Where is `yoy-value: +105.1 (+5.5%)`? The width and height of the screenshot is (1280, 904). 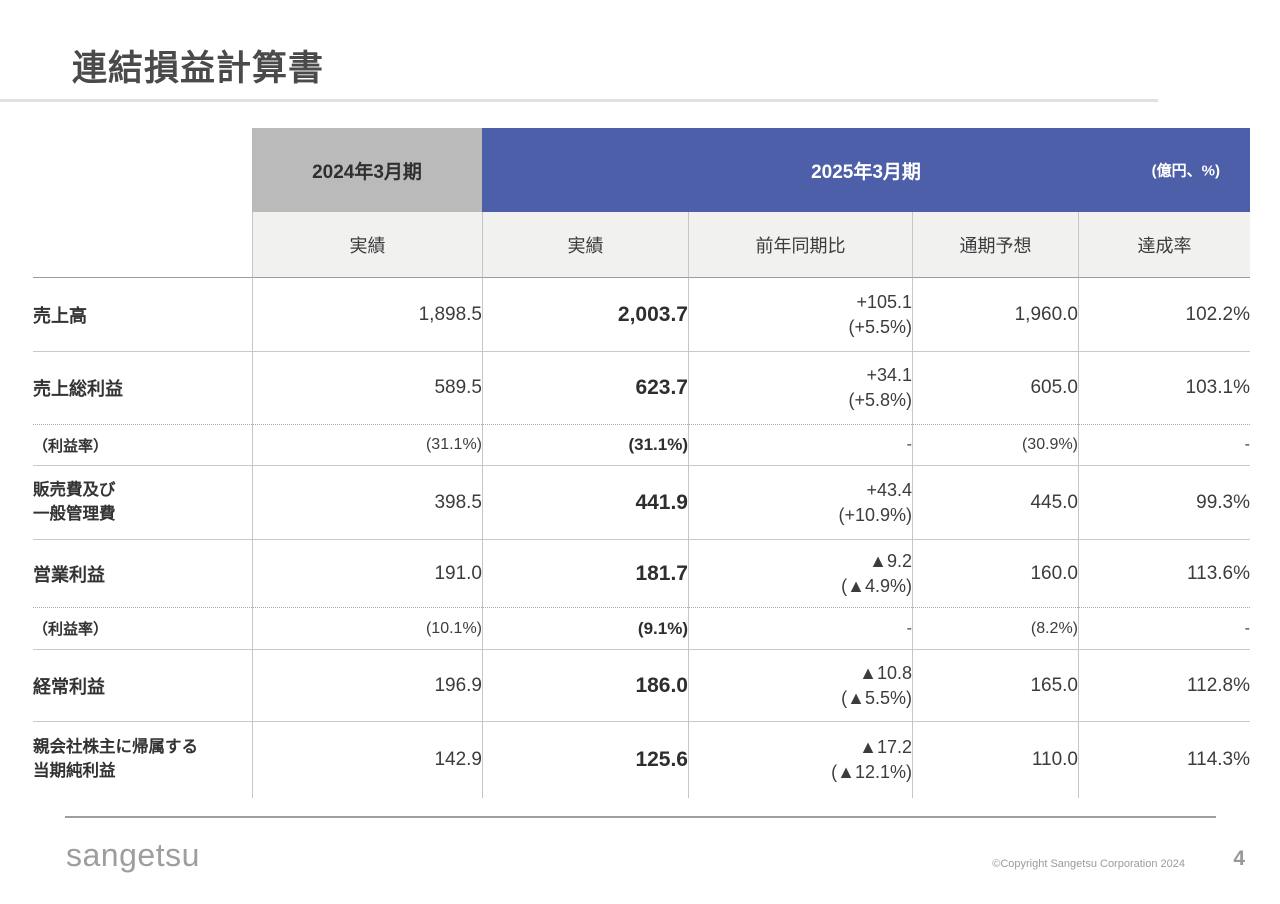
yoy-value: +105.1 (+5.5%) is located at coordinates (800, 315).